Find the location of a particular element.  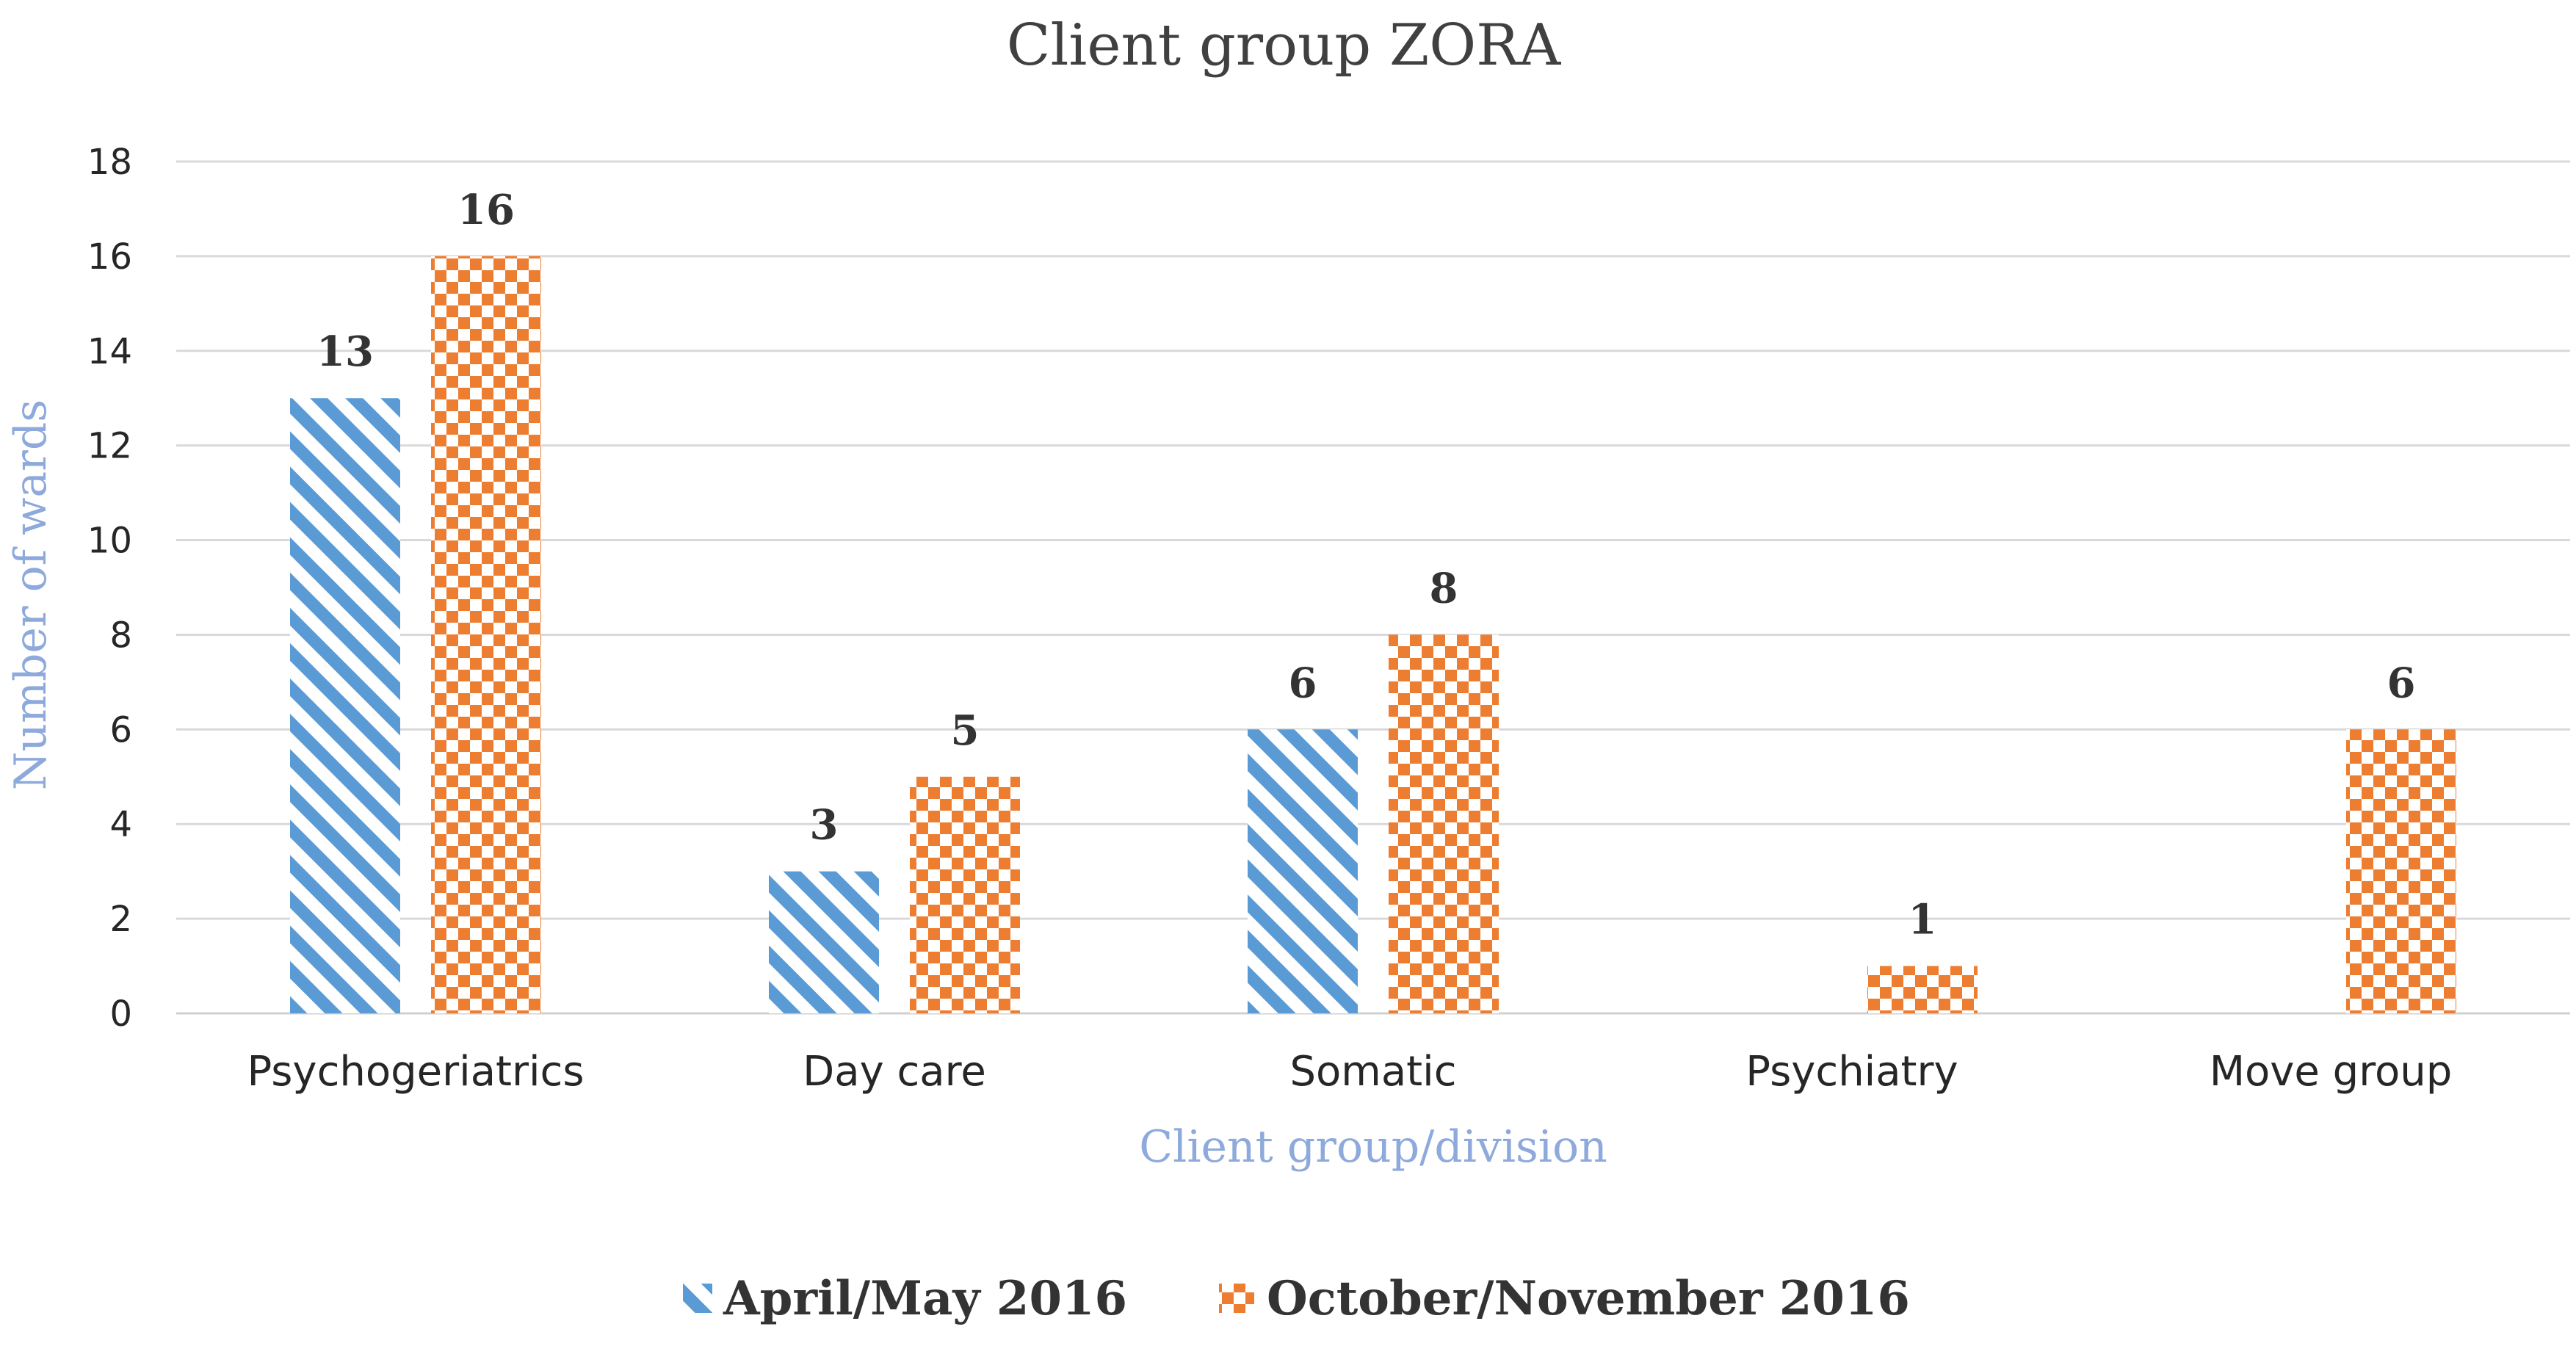

y-tick-label: 10 is located at coordinates (109, 541).